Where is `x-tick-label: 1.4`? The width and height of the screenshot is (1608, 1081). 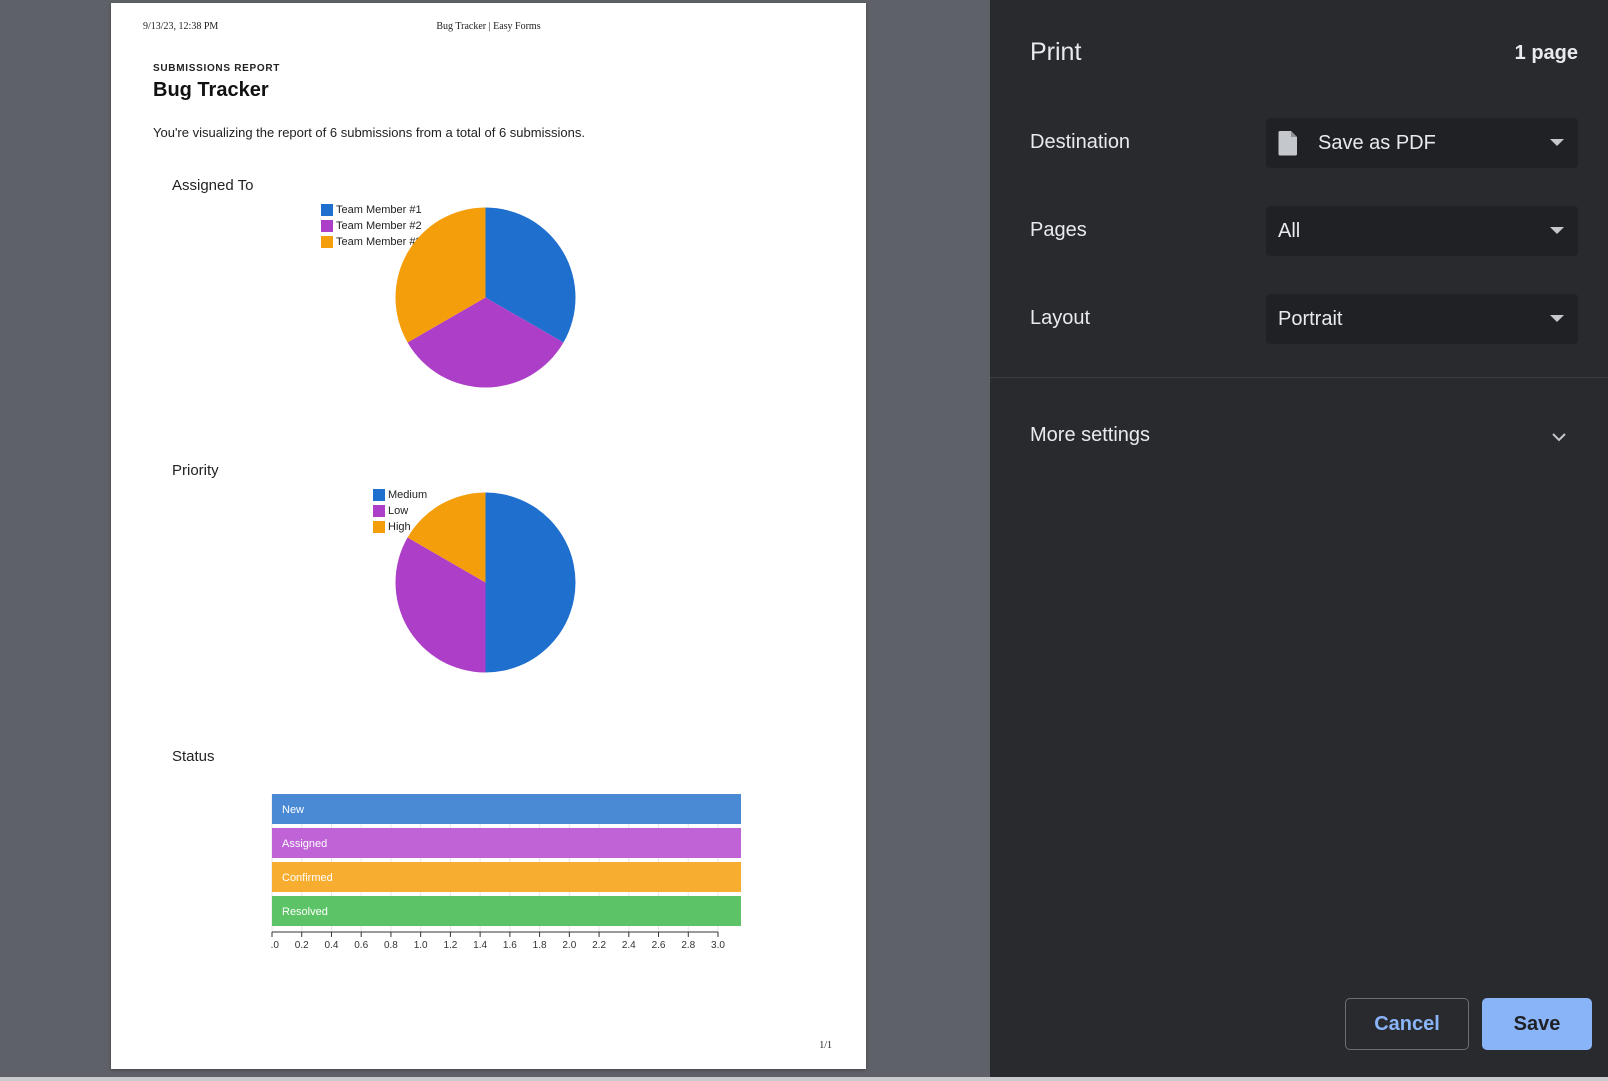 x-tick-label: 1.4 is located at coordinates (480, 945).